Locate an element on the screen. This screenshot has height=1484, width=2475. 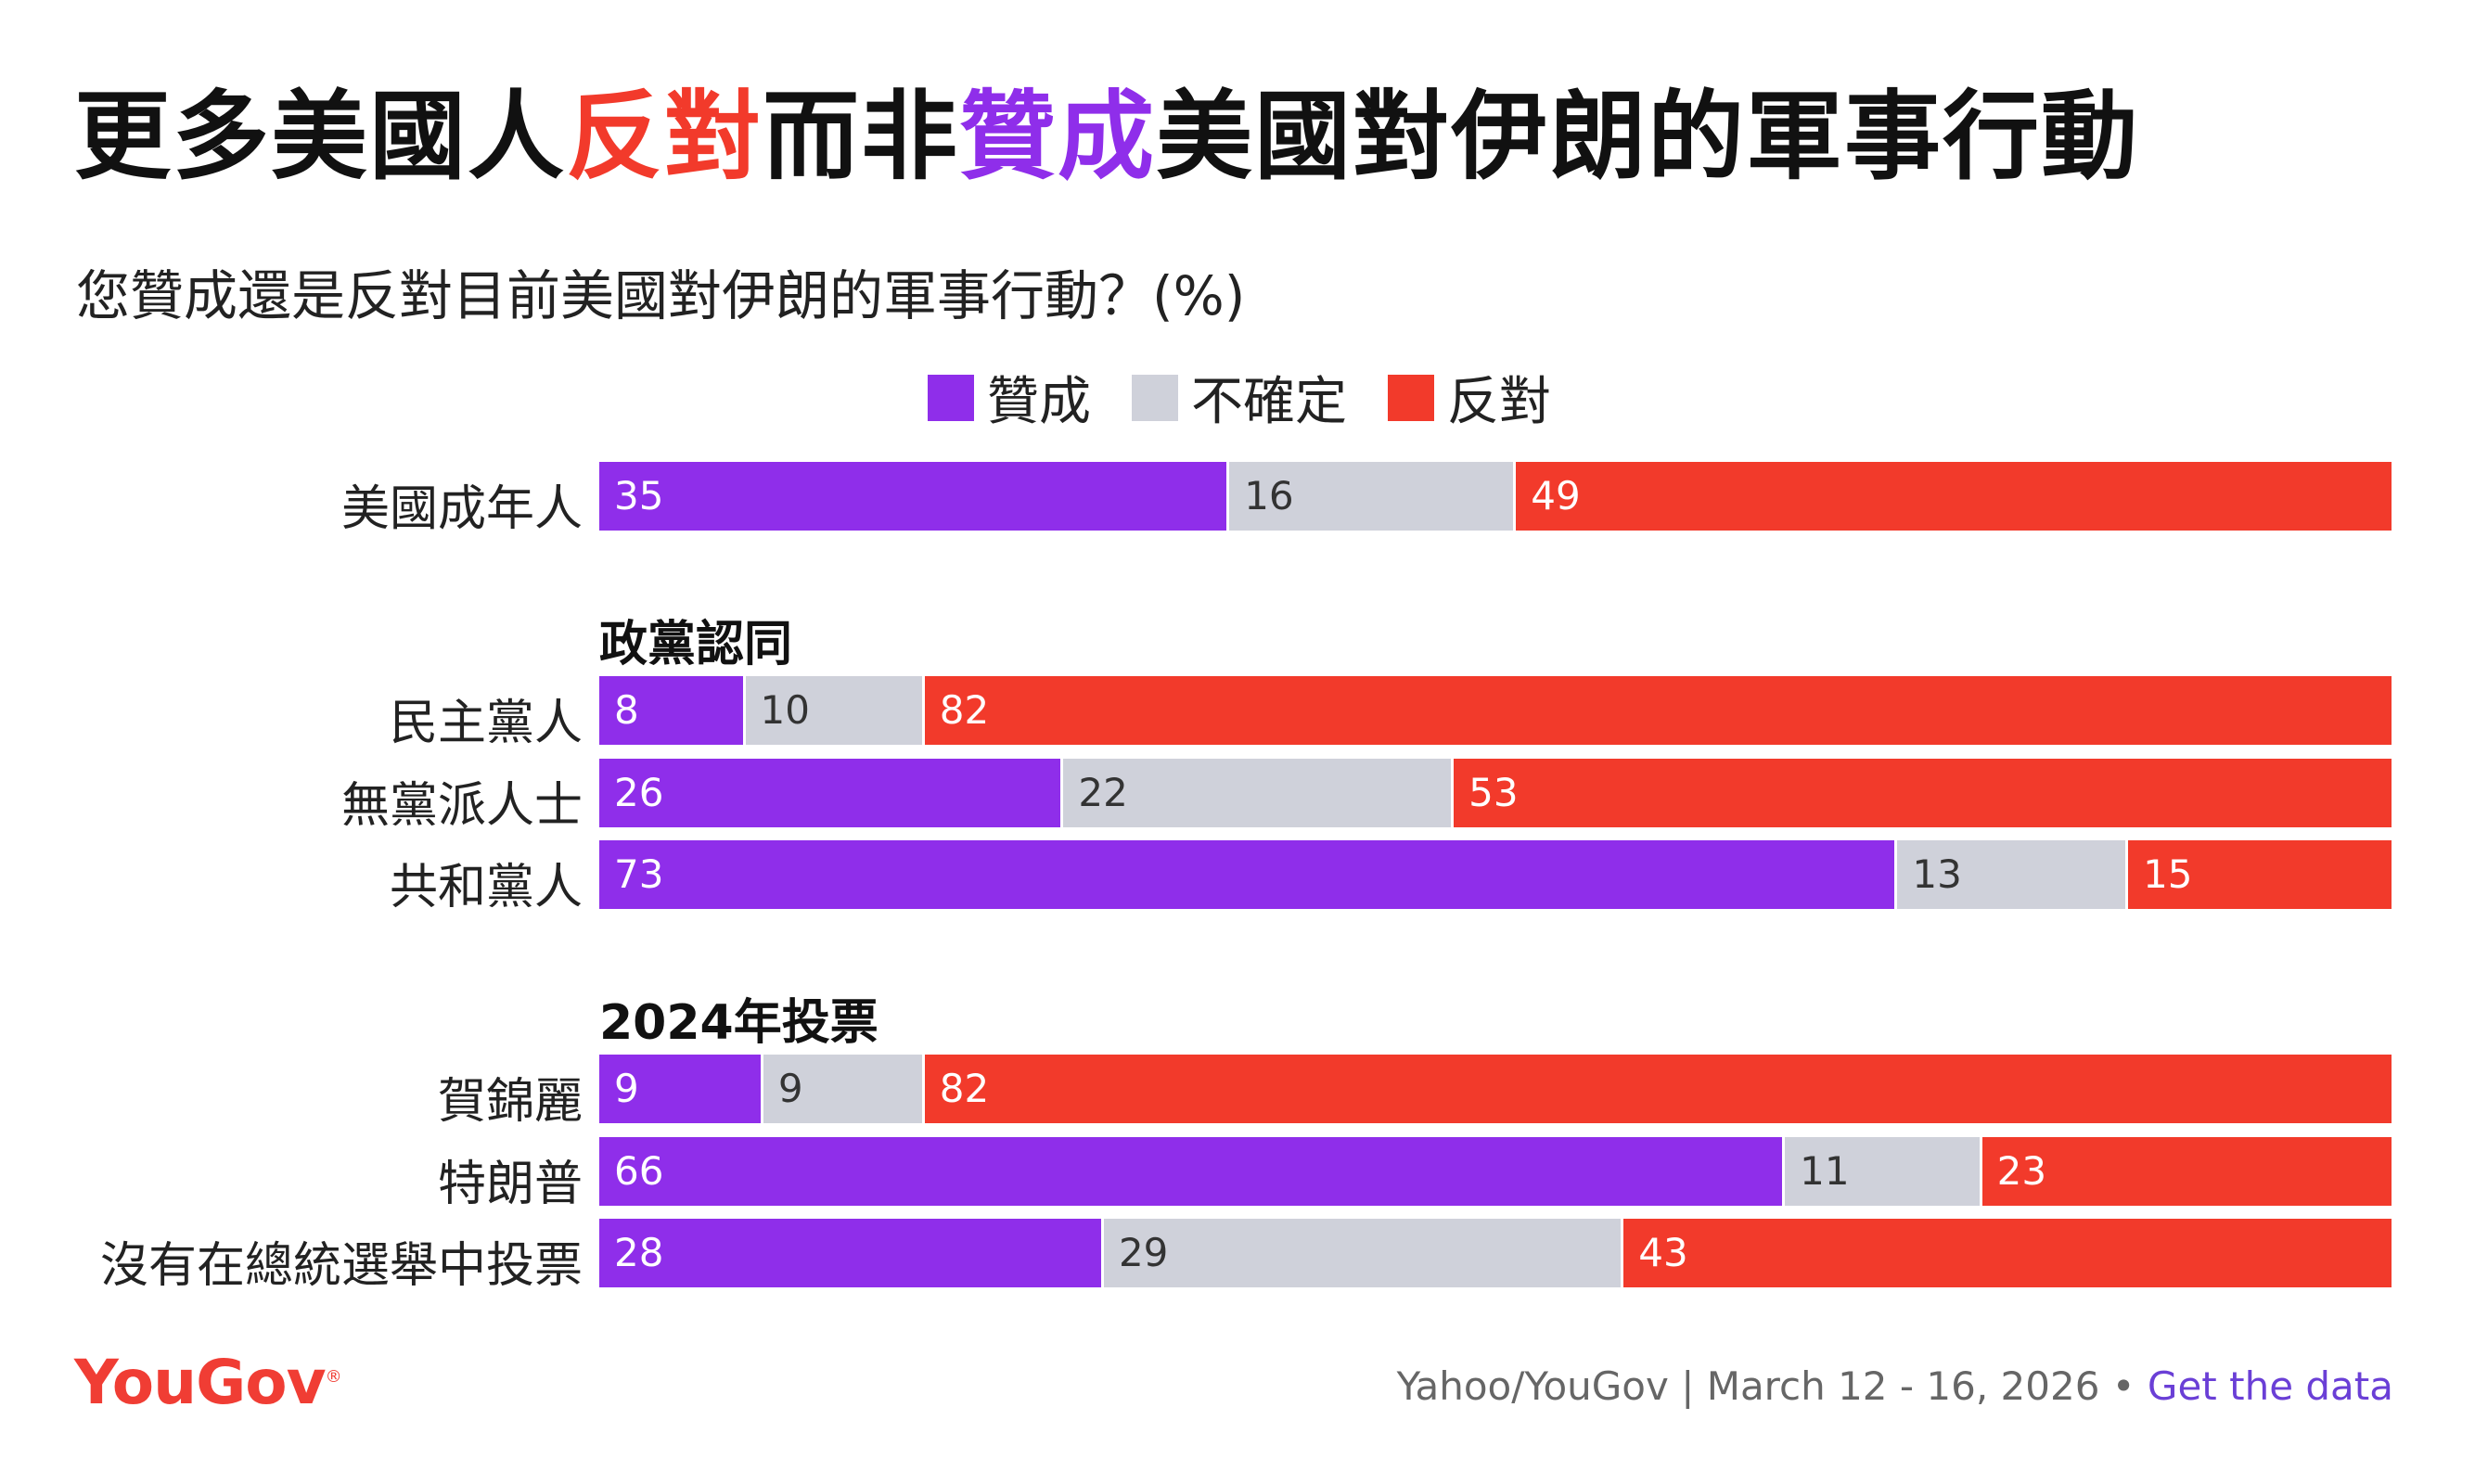
data-label: 49 is located at coordinates (1556, 495).